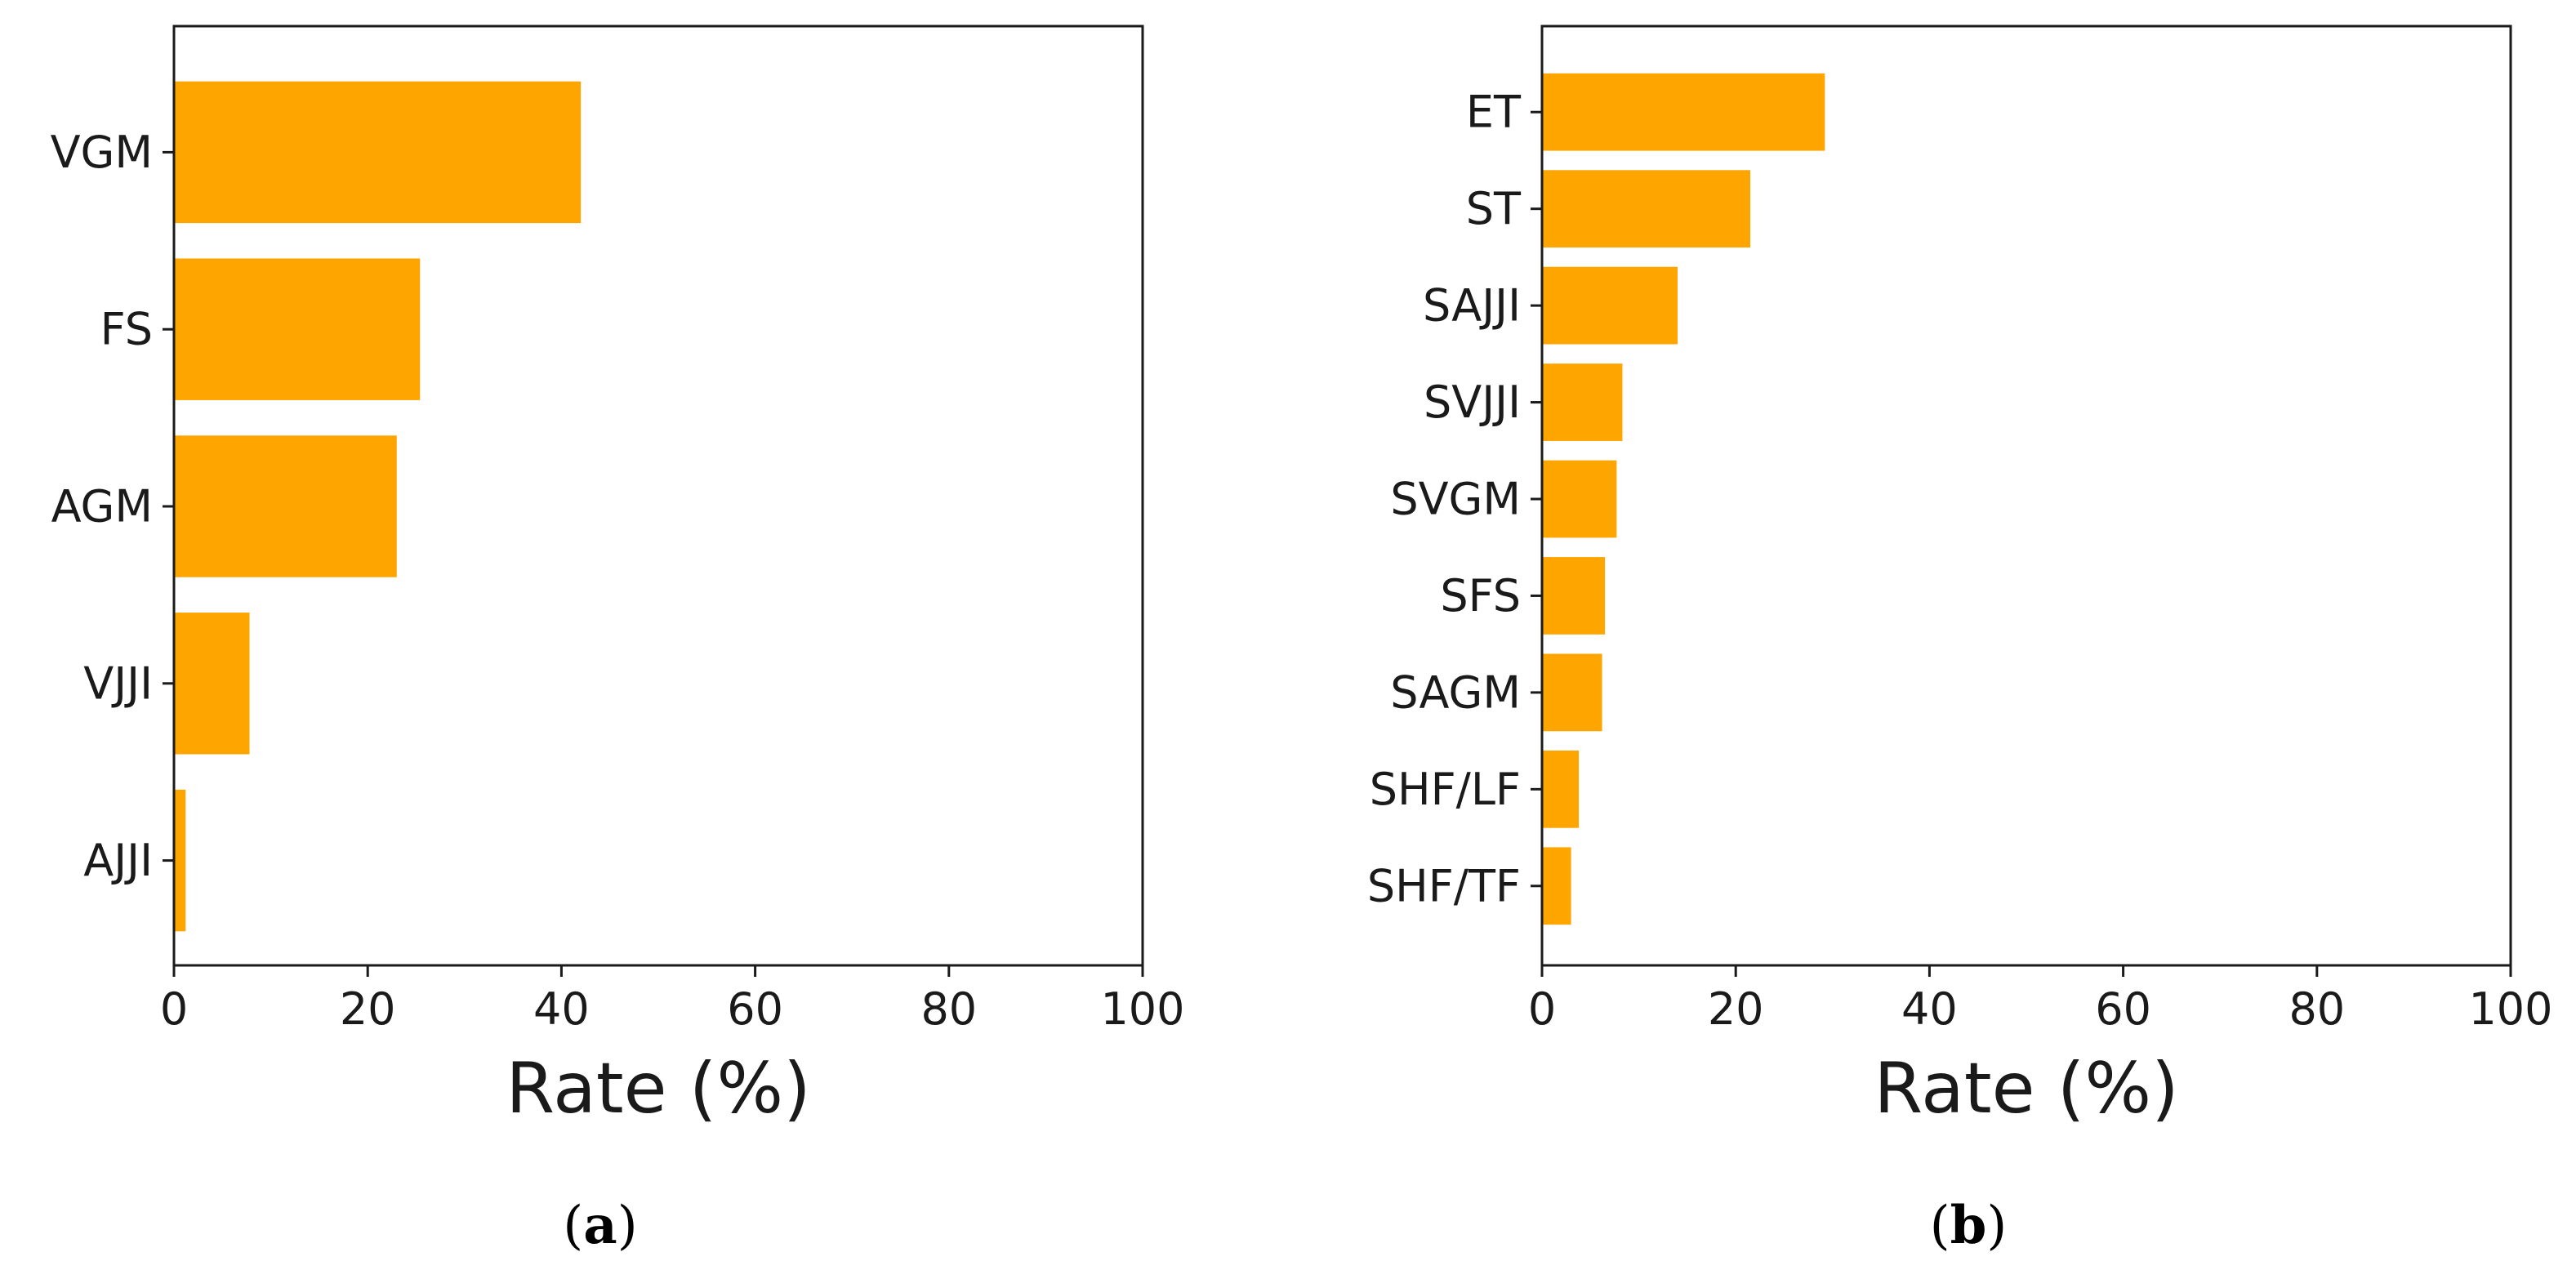  What do you see at coordinates (672, 1000) in the screenshot?
I see `chart-a-xticks: 0 20 40 60 80 100` at bounding box center [672, 1000].